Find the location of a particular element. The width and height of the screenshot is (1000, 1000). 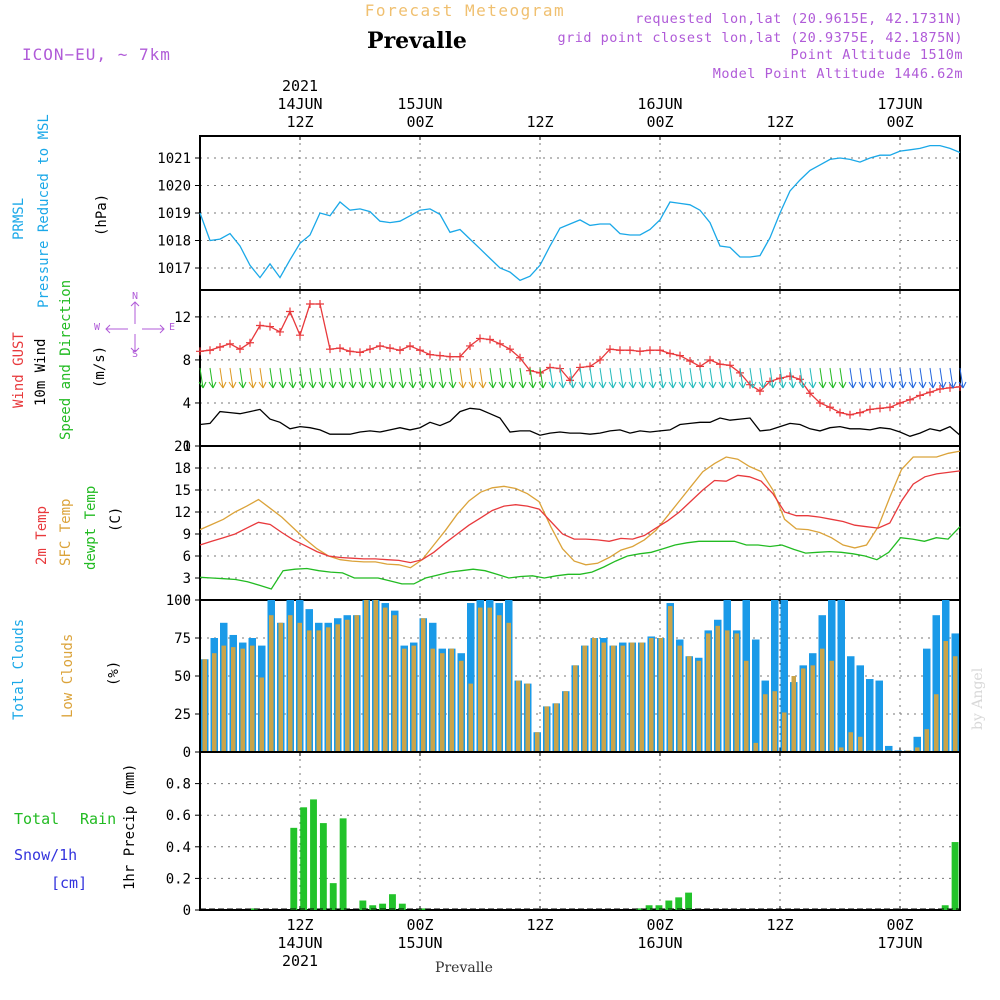

top-time-label: 12Z is located at coordinates (539, 122).